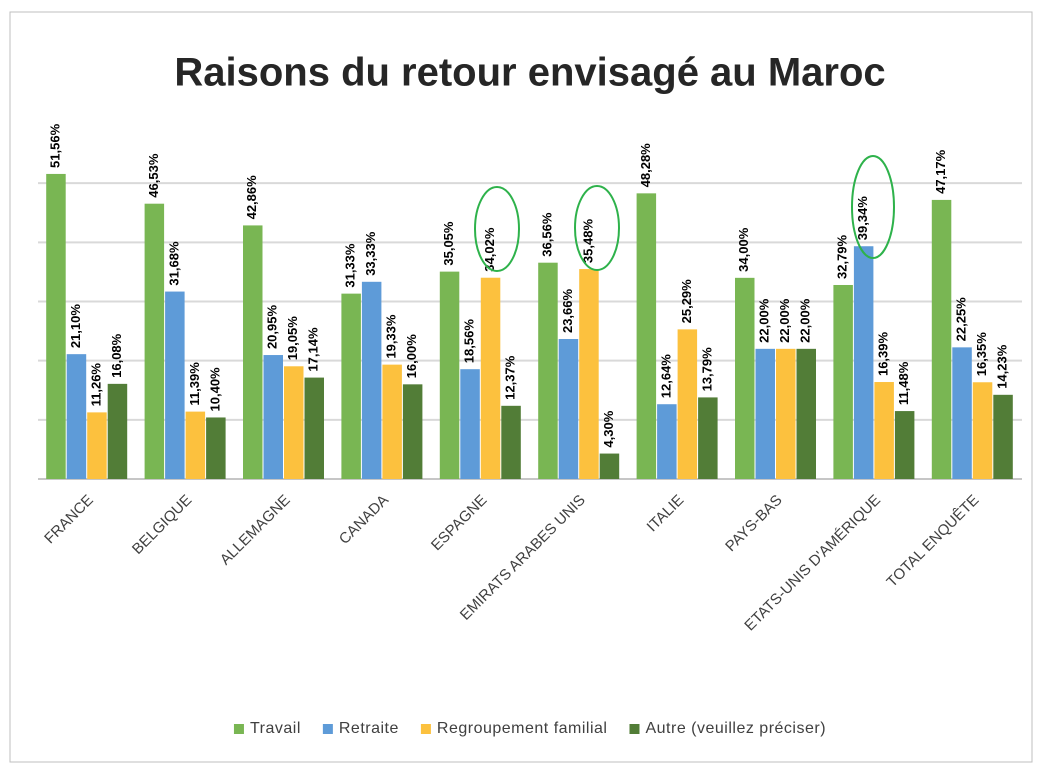 The height and width of the screenshot is (763, 1044). Describe the element at coordinates (272, 327) in the screenshot. I see `data-label: 20,95%` at that location.